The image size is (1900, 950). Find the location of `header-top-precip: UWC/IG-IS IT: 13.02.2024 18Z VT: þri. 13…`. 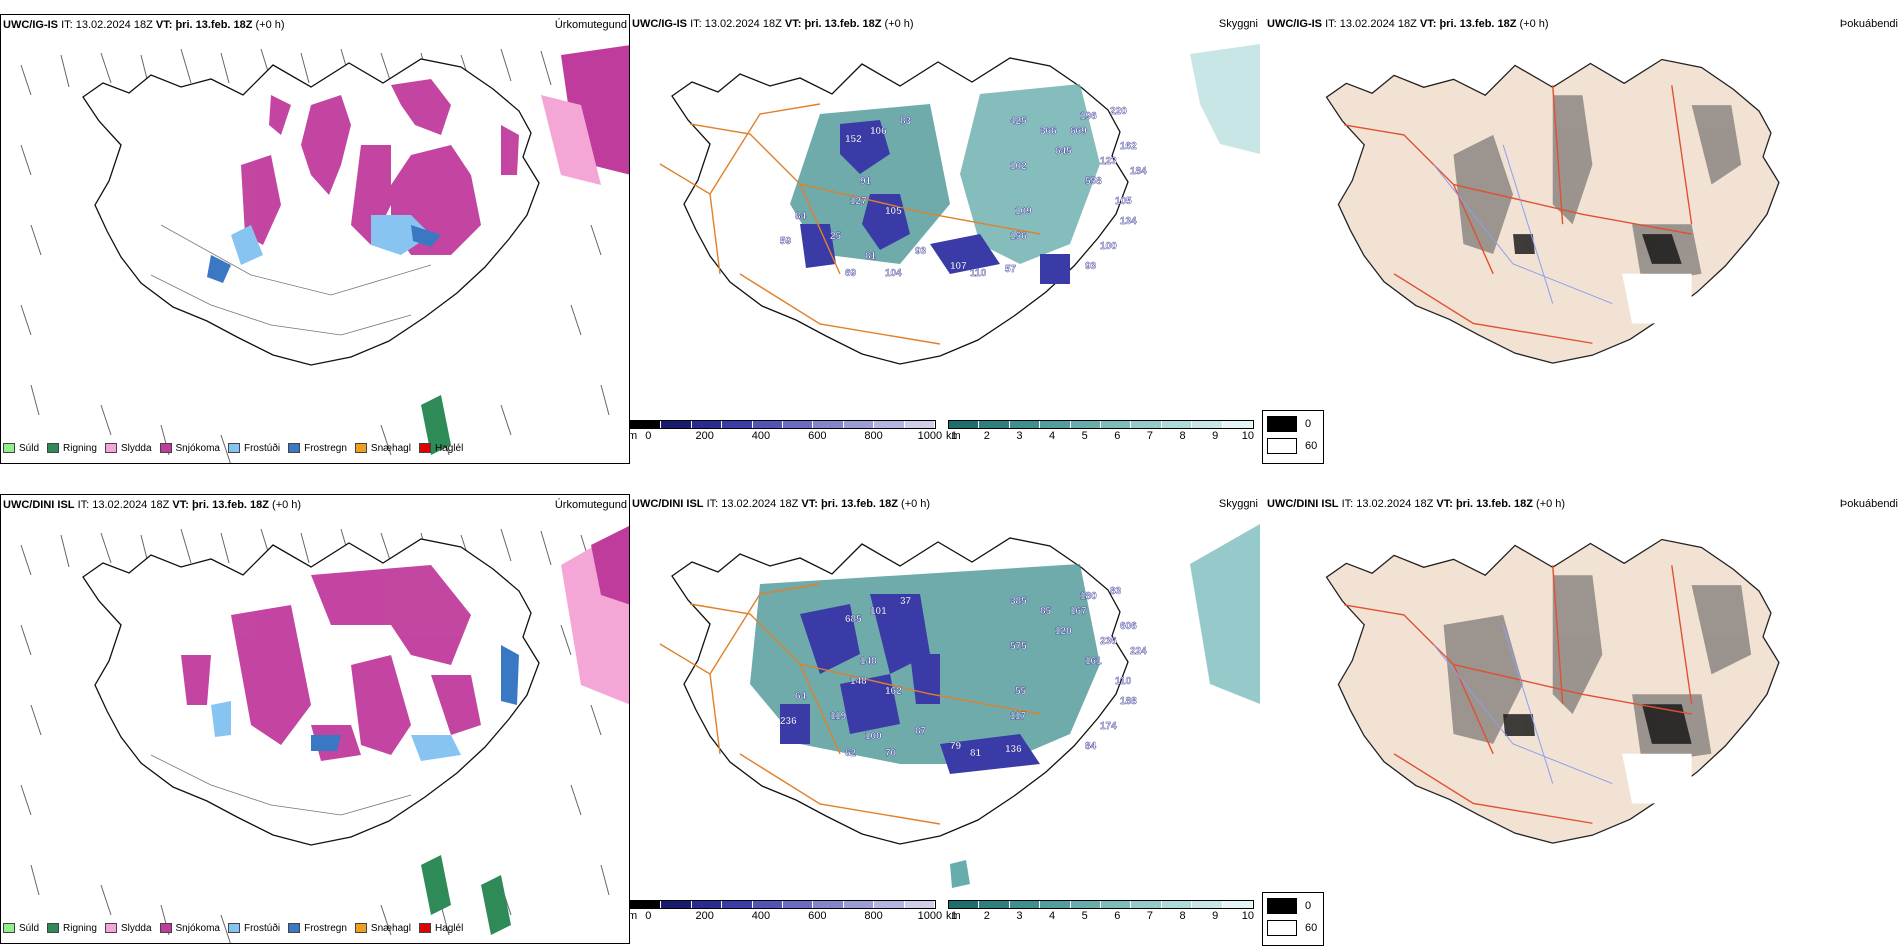

header-top-precip: UWC/IG-IS IT: 13.02.2024 18Z VT: þri. 13… is located at coordinates (144, 25).